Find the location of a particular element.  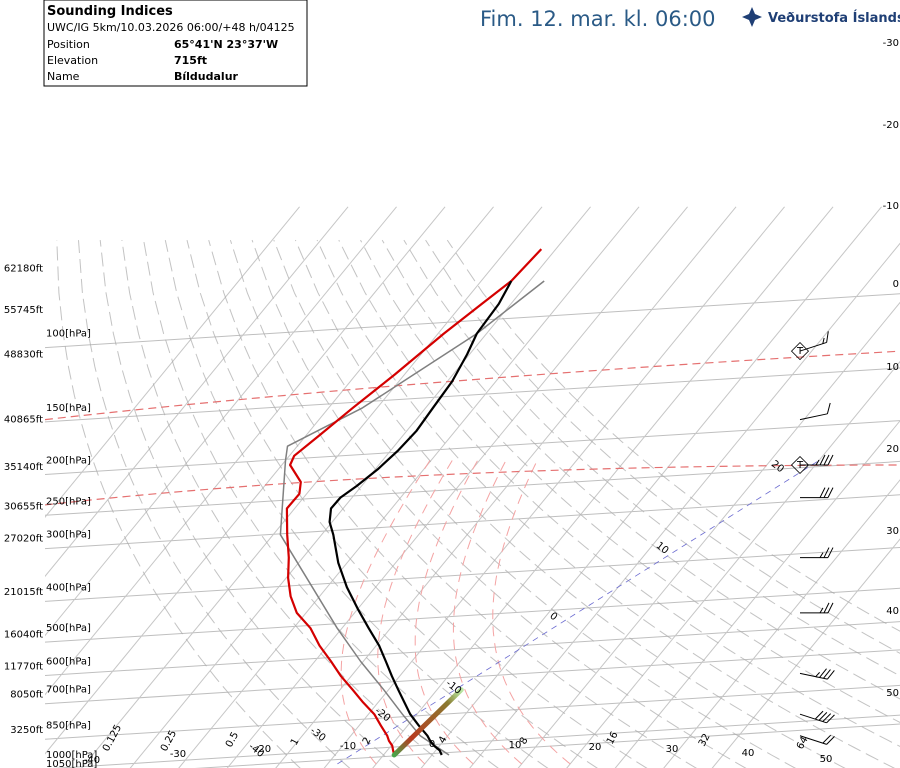

isotherm-right-label: 30 is located at coordinates (892, 531).